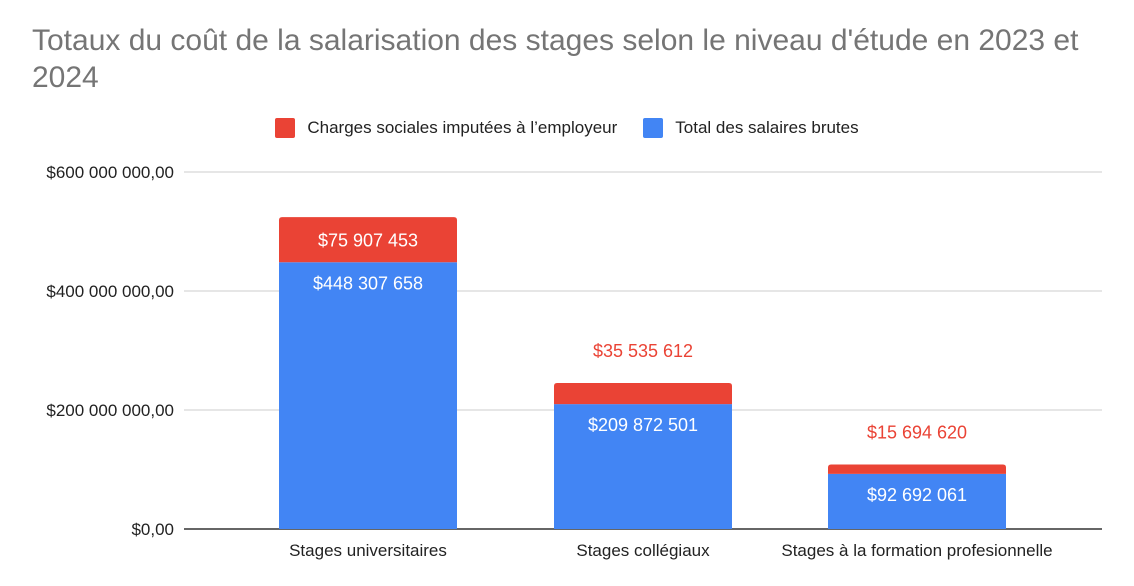 This screenshot has height=586, width=1134. I want to click on data-label-charges: $75 907 453, so click(368, 241).